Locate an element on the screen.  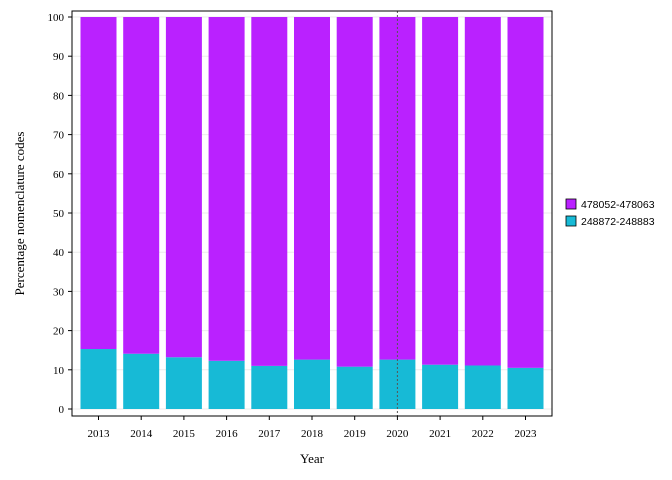
y-tick-label: 20 is located at coordinates (59, 332).